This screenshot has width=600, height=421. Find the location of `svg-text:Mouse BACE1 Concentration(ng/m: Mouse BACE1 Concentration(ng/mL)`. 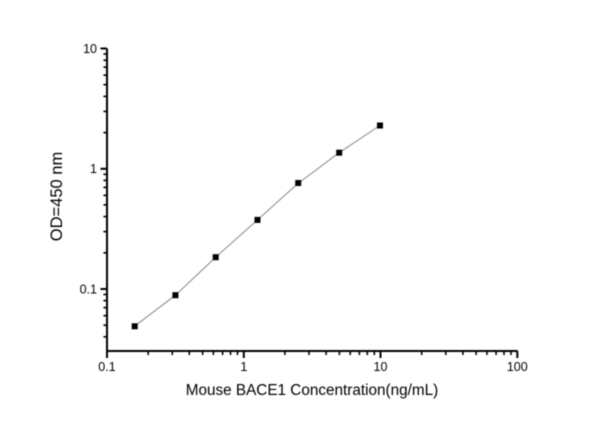

svg-text:Mouse BACE1 Concentration(ng/m: Mouse BACE1 Concentration(ng/mL) is located at coordinates (312, 390).